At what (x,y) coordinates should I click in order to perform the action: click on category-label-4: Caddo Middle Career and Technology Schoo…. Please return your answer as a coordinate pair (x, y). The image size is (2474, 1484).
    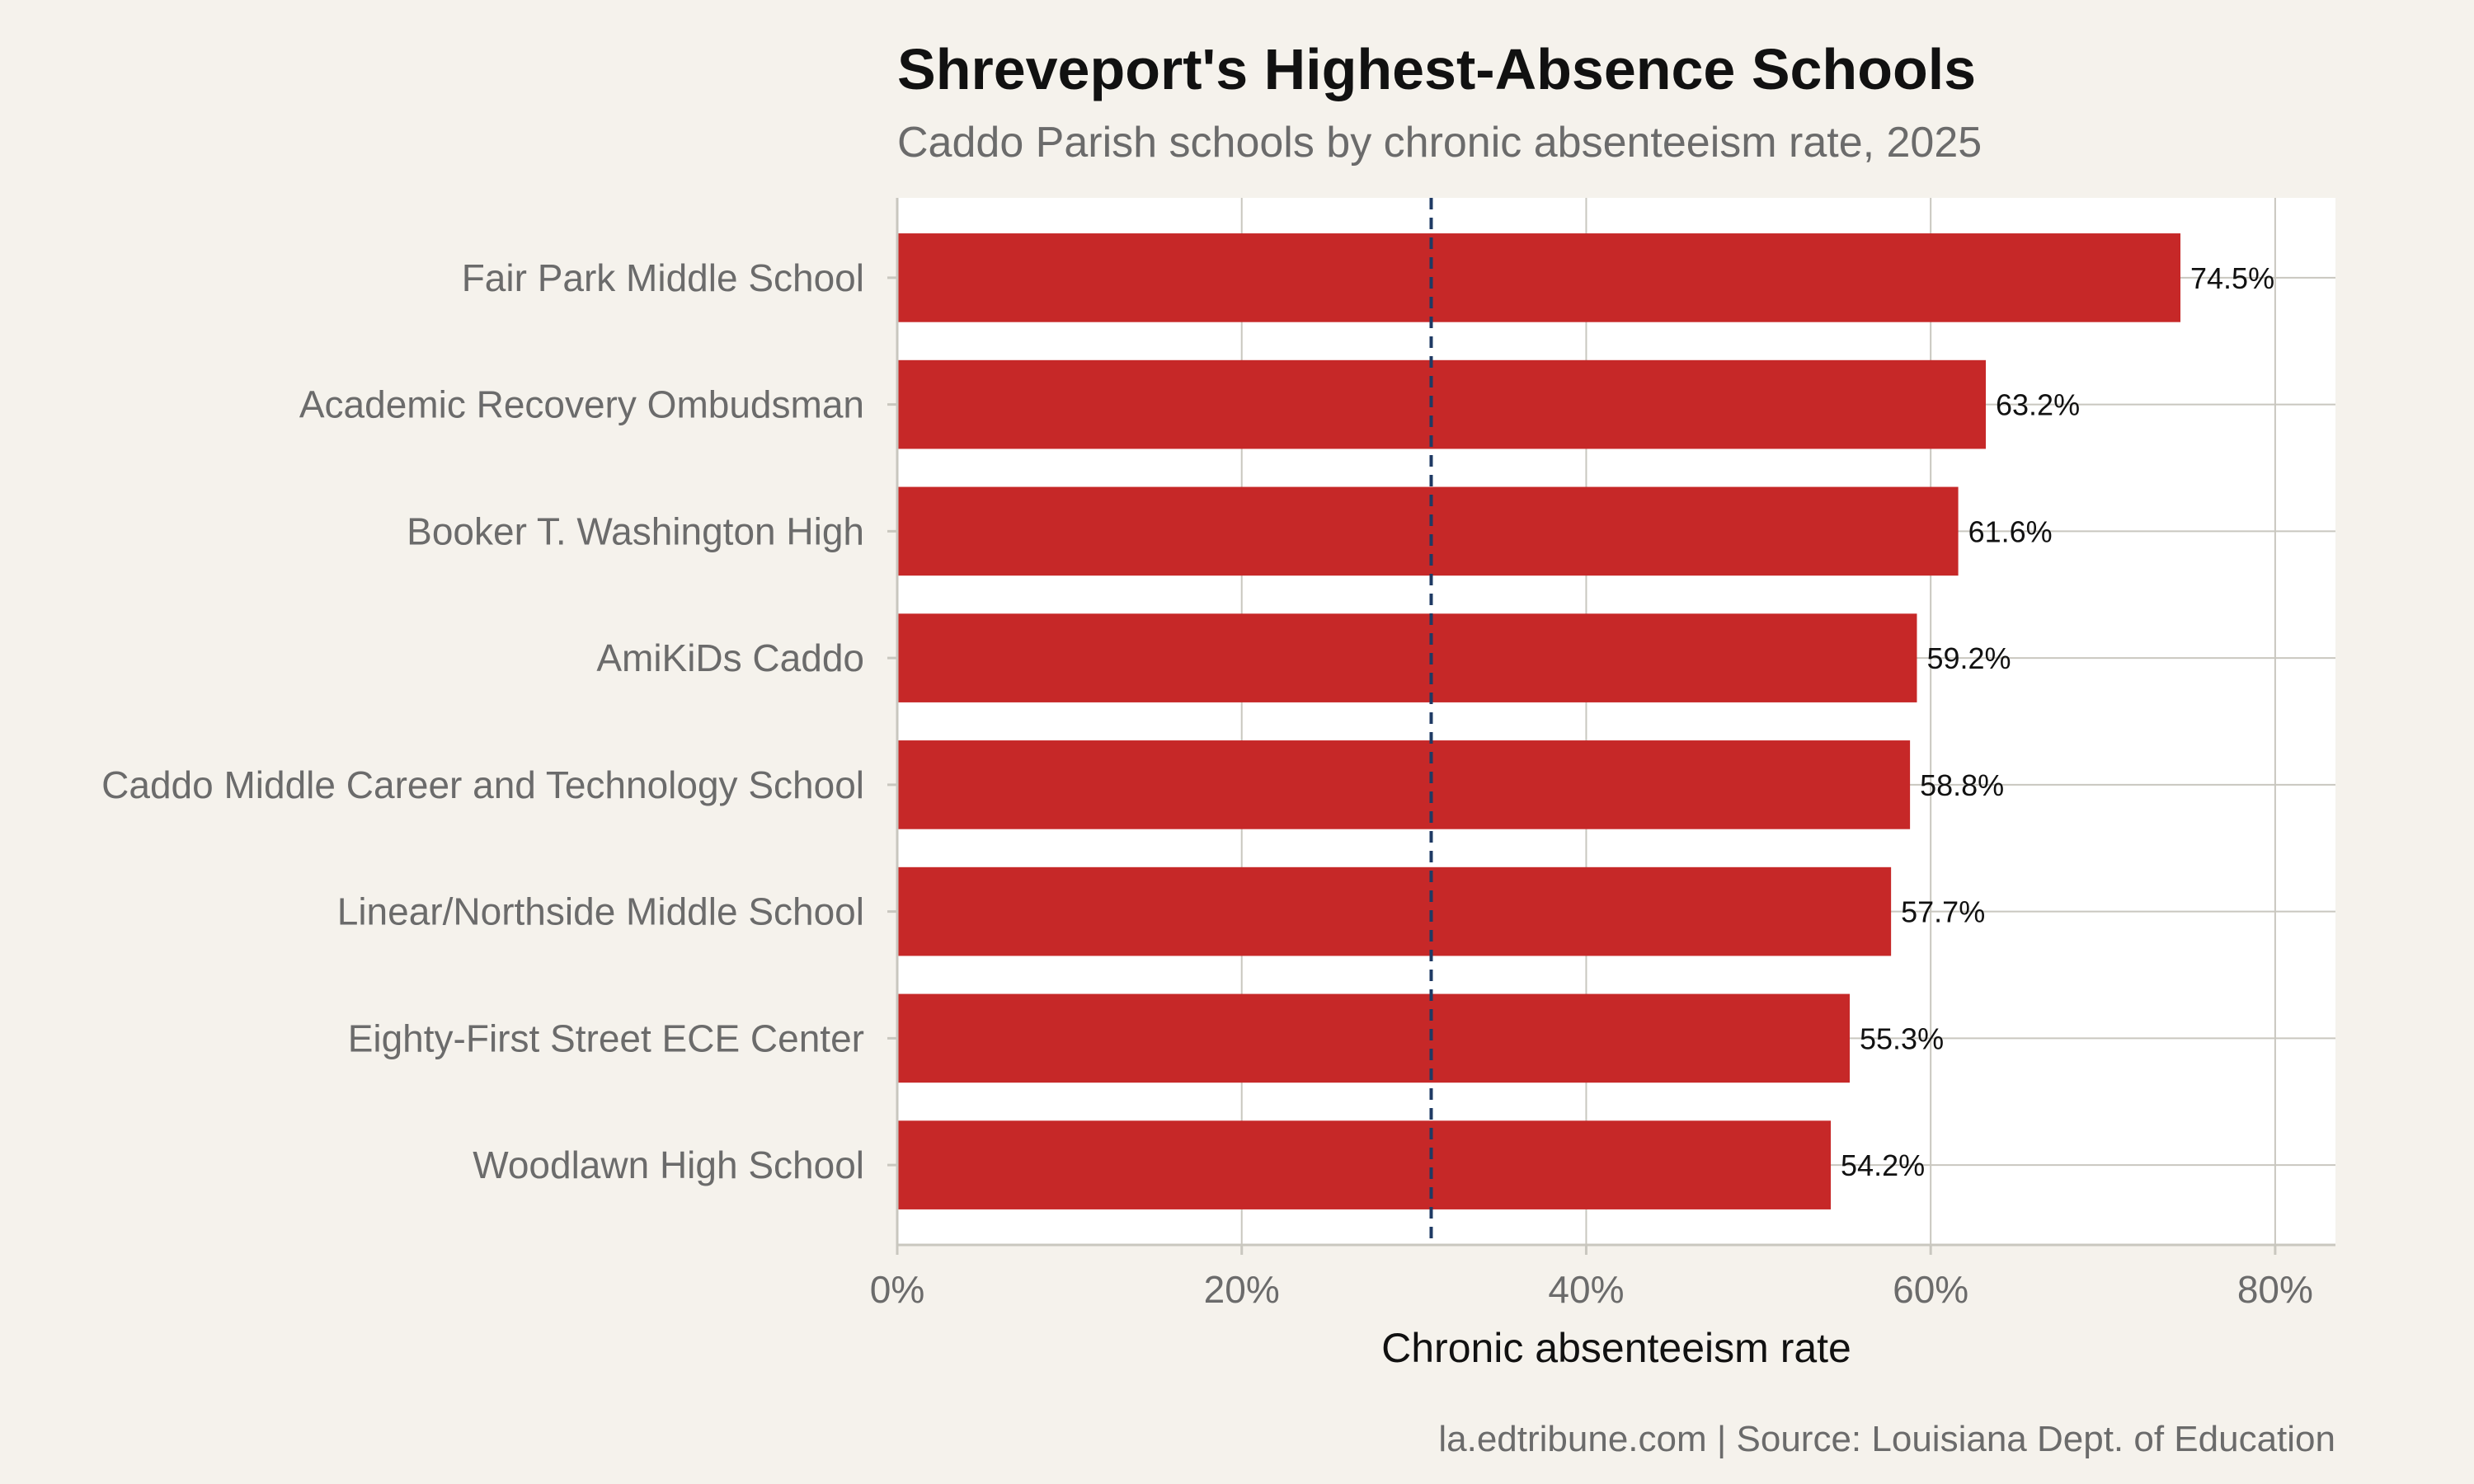
    Looking at the image, I should click on (482, 784).